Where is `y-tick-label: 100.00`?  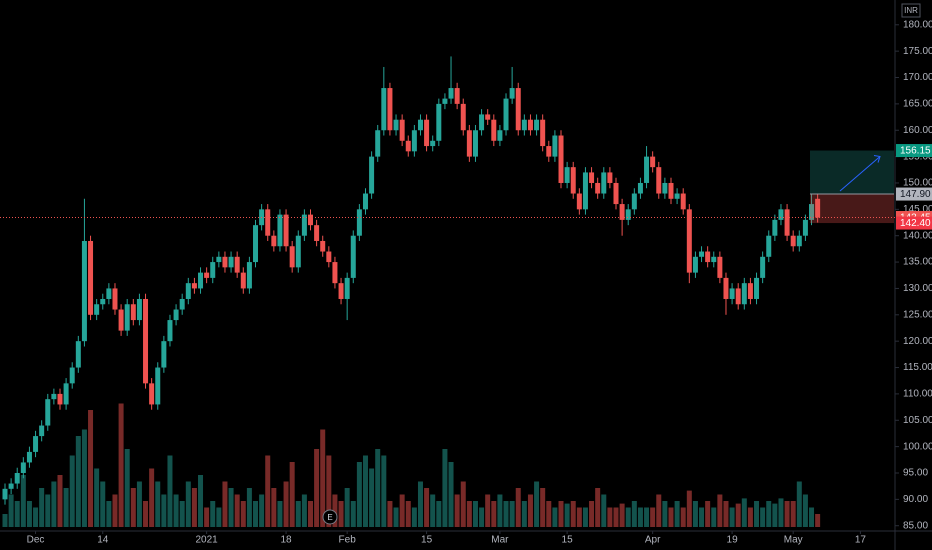
y-tick-label: 100.00 is located at coordinates (917, 446).